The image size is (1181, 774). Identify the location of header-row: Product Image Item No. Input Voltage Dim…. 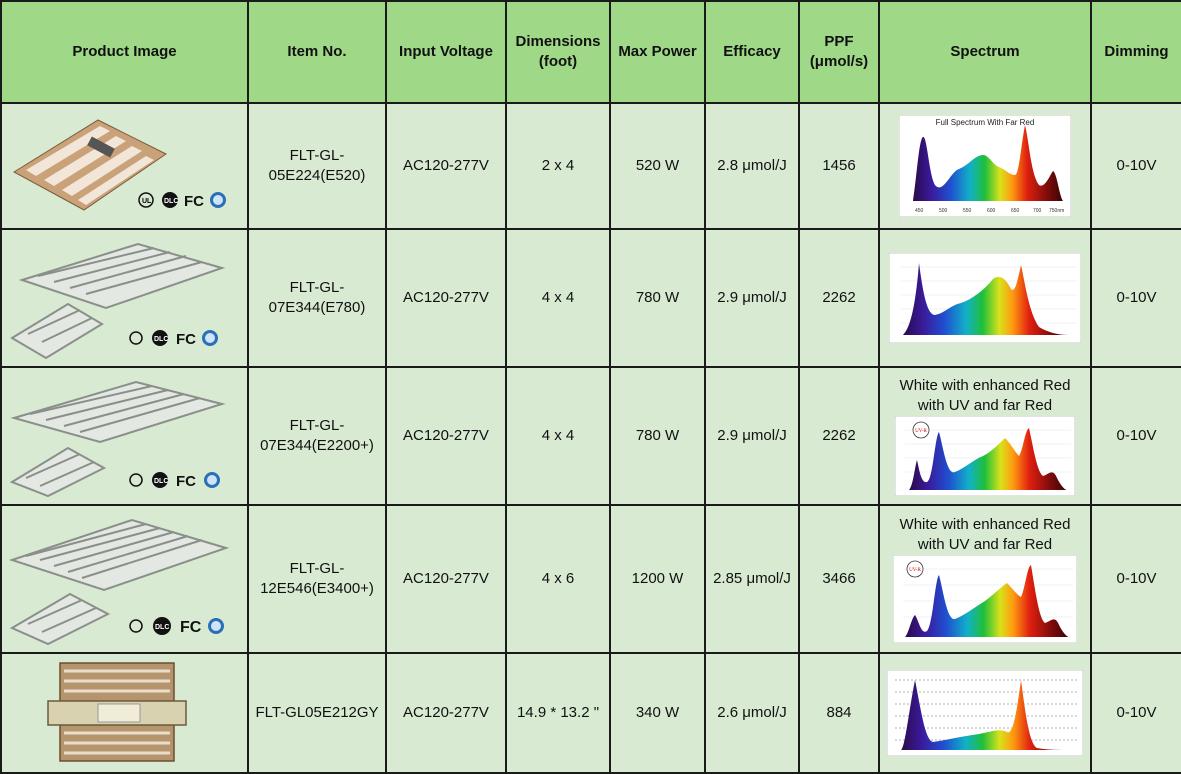
(590, 52).